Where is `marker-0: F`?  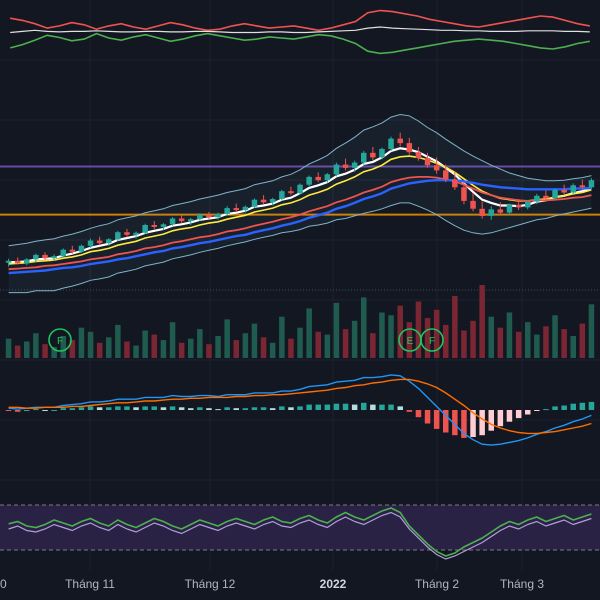 marker-0: F is located at coordinates (60, 340).